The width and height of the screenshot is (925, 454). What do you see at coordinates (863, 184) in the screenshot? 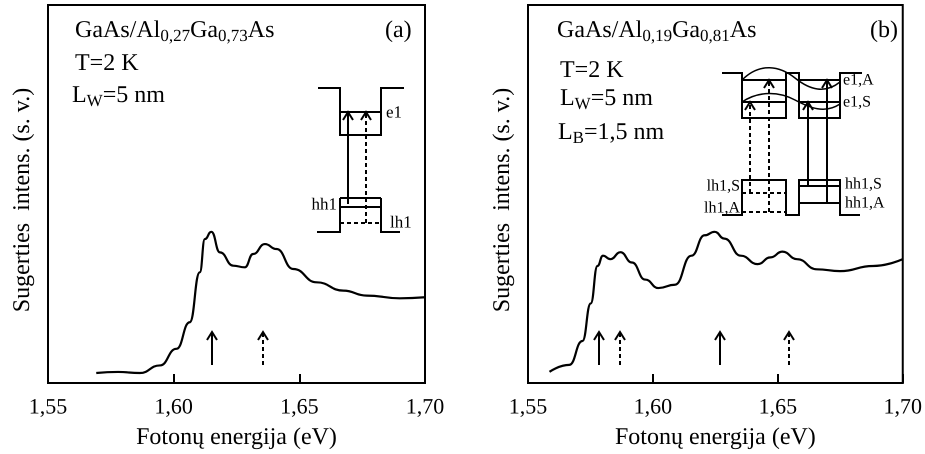
I see `text: hh1,S` at bounding box center [863, 184].